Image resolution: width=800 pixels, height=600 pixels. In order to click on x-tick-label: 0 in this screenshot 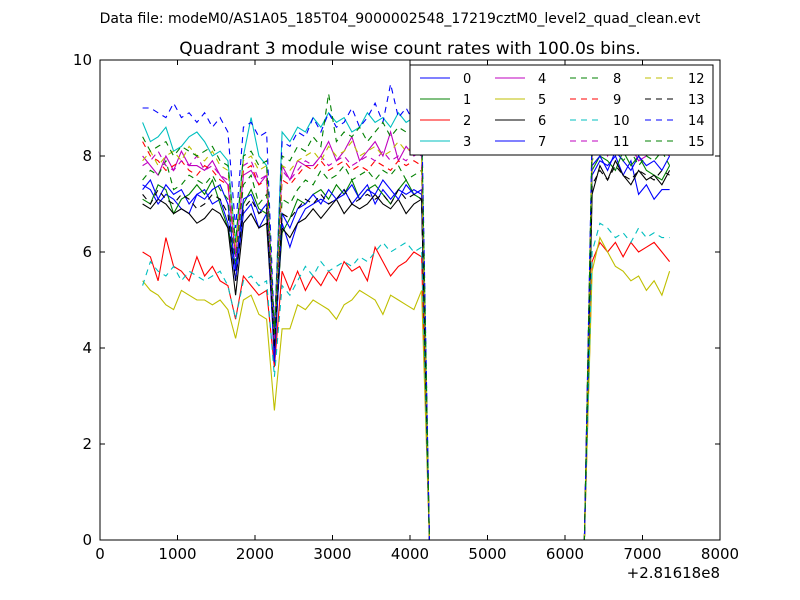, I will do `click(100, 554)`.